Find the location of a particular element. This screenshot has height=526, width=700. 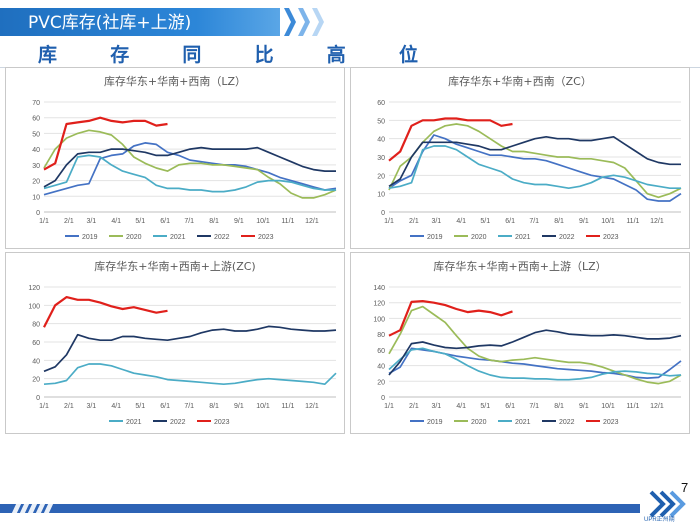

footer-stripes is located at coordinates (32, 508).